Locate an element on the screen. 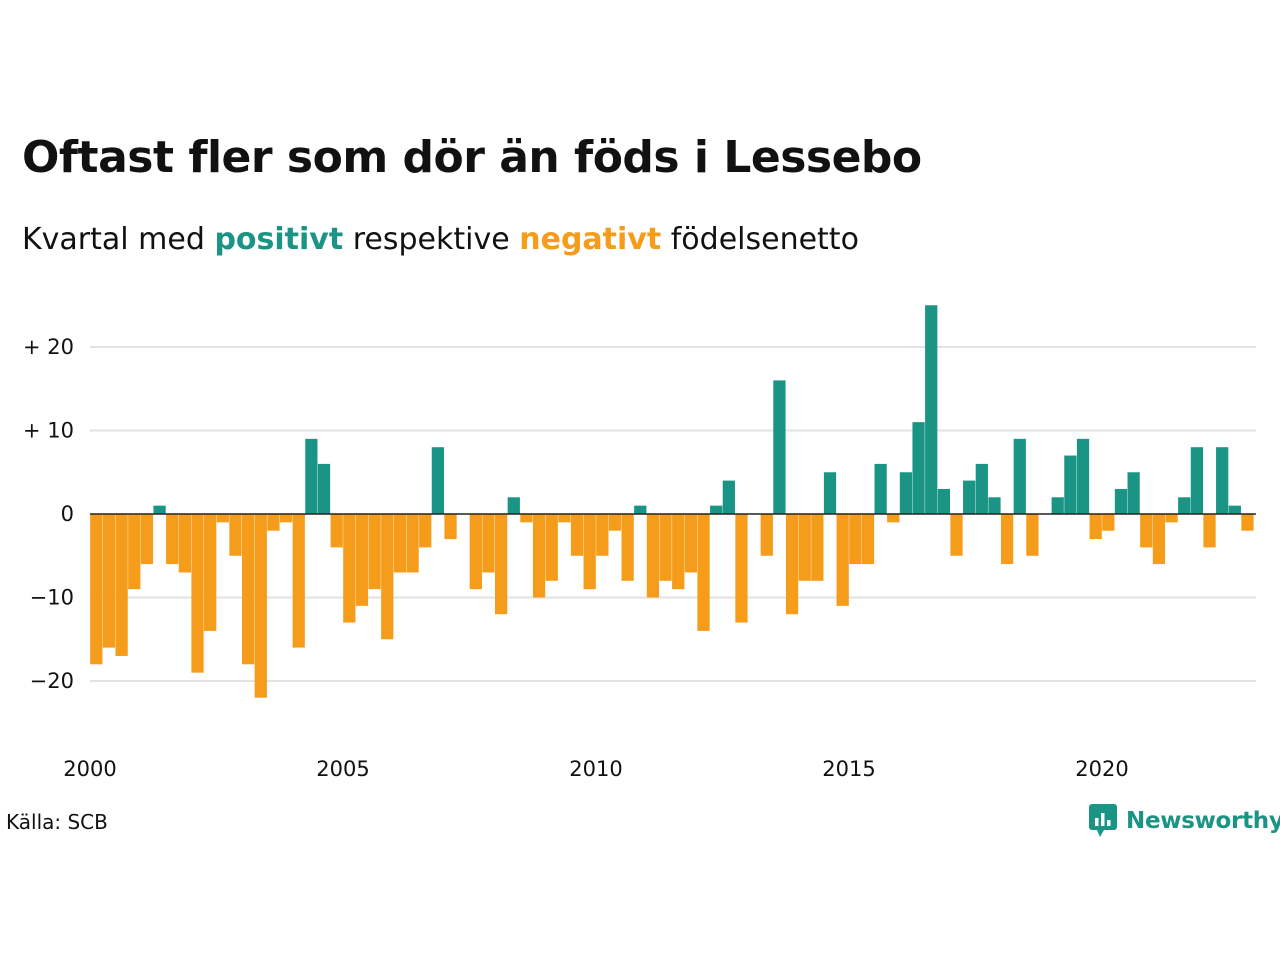  source-note: Källa: SCB is located at coordinates (57, 822).